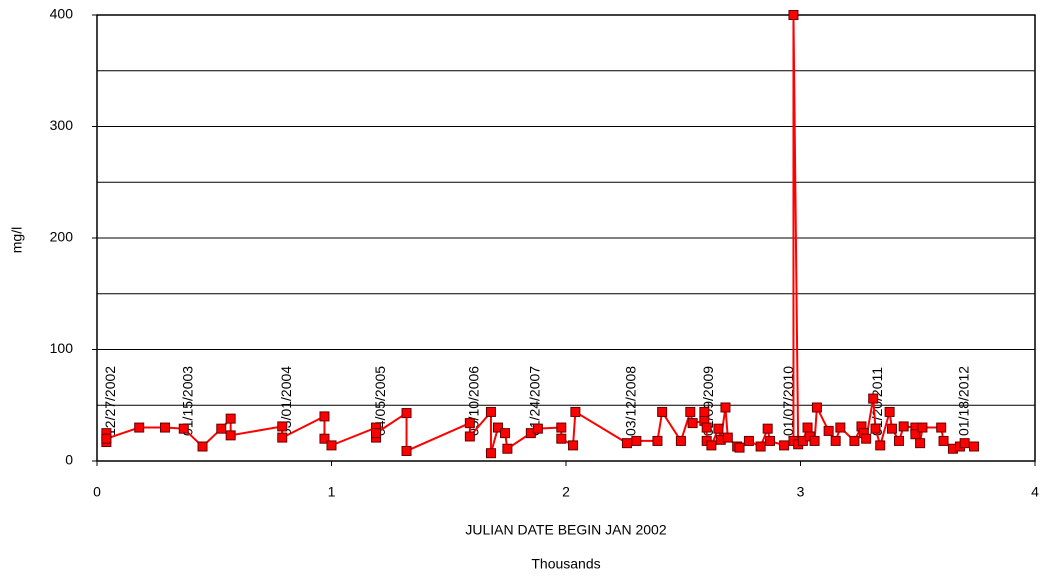 This screenshot has width=1042, height=579. I want to click on annotation: 04/05/2005, so click(380, 401).